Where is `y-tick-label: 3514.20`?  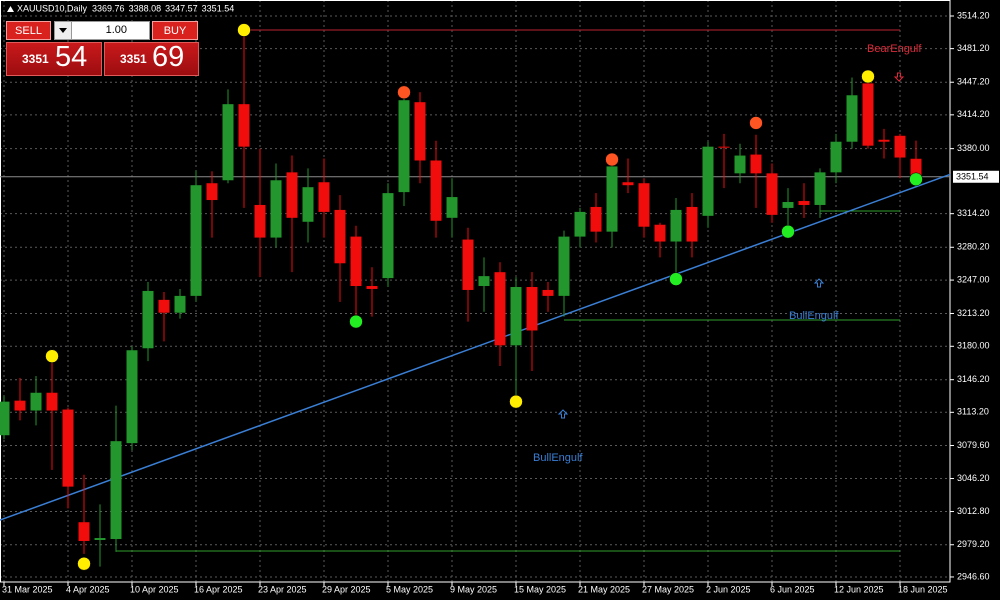 y-tick-label: 3514.20 is located at coordinates (973, 15).